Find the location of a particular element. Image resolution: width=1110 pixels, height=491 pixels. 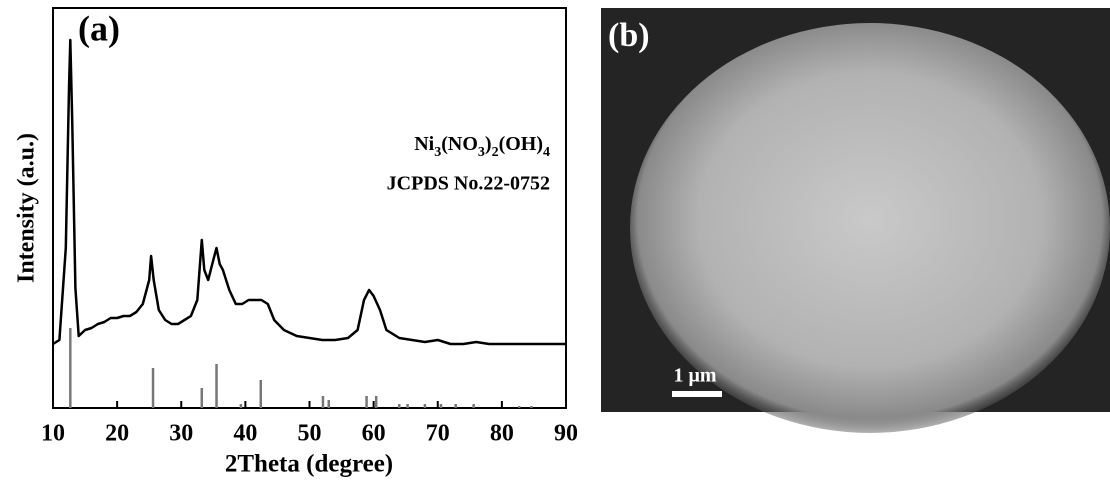

scale-bar is located at coordinates (697, 394).